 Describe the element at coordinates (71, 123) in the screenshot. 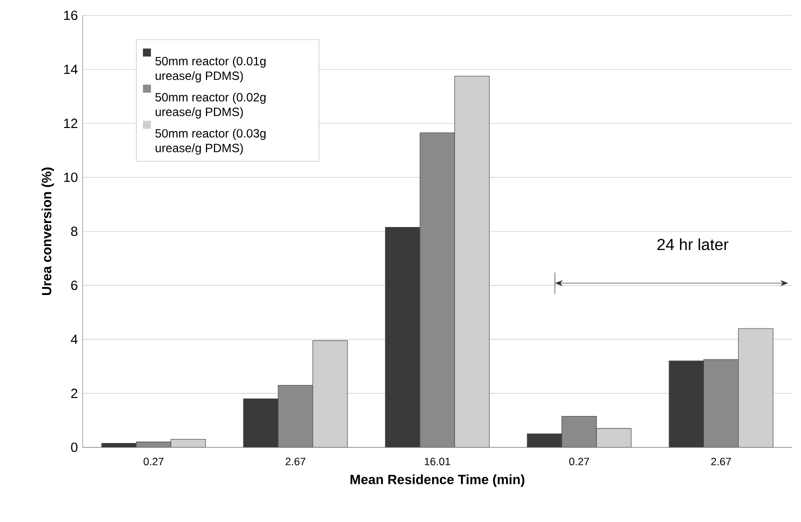

I see `y-tick-label: 12` at that location.